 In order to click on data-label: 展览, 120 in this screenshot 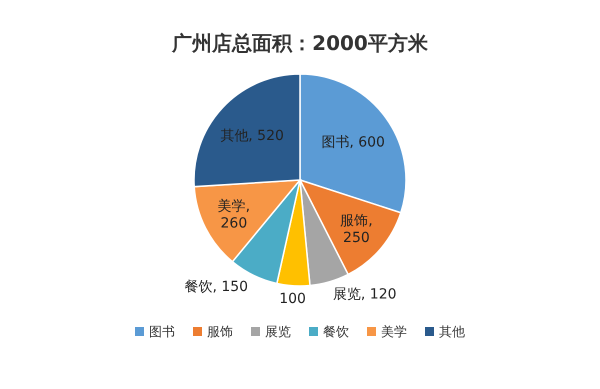, I will do `click(364, 294)`.